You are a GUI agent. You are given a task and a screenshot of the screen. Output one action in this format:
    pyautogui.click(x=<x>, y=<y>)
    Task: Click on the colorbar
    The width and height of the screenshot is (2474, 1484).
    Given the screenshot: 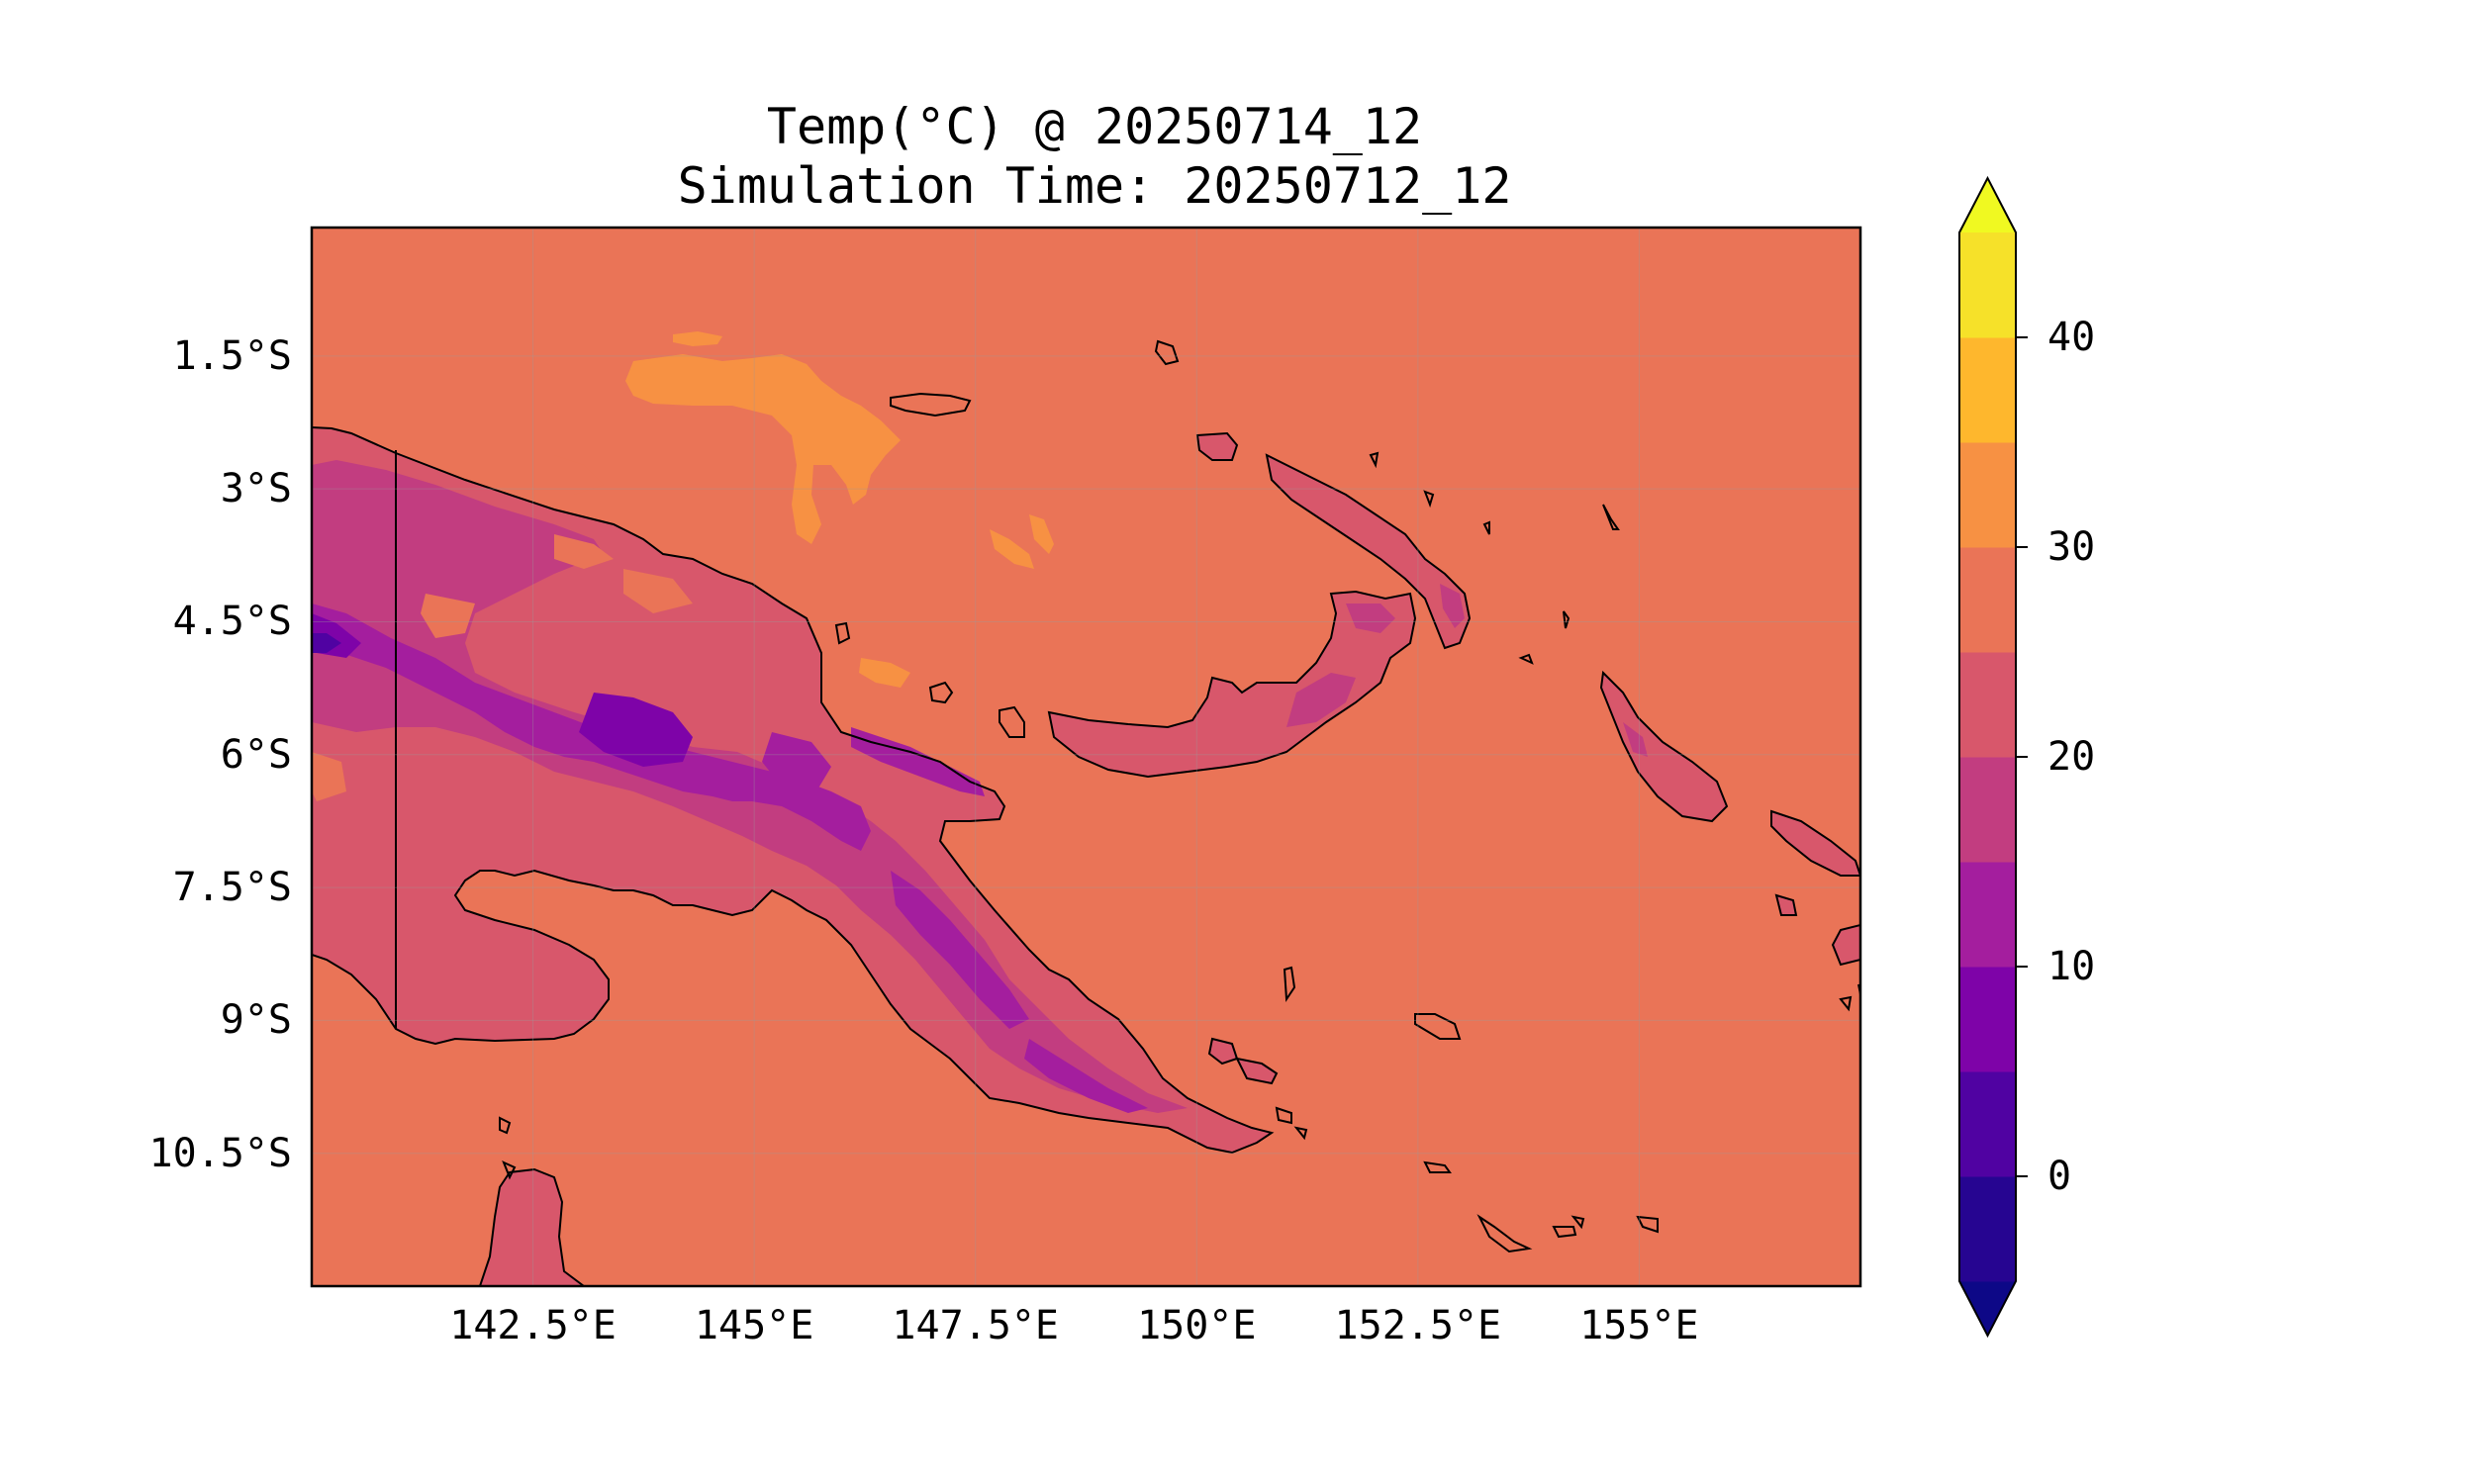 What is the action you would take?
    pyautogui.click(x=1993, y=757)
    